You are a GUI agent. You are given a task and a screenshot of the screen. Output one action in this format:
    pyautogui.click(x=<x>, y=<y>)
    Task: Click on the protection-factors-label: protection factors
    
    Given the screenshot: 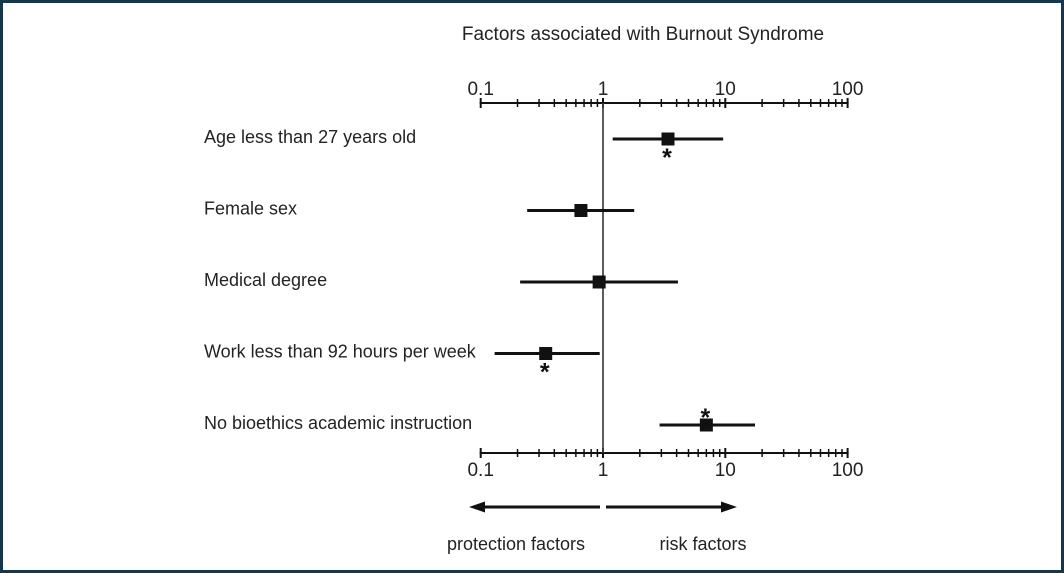 What is the action you would take?
    pyautogui.click(x=516, y=544)
    